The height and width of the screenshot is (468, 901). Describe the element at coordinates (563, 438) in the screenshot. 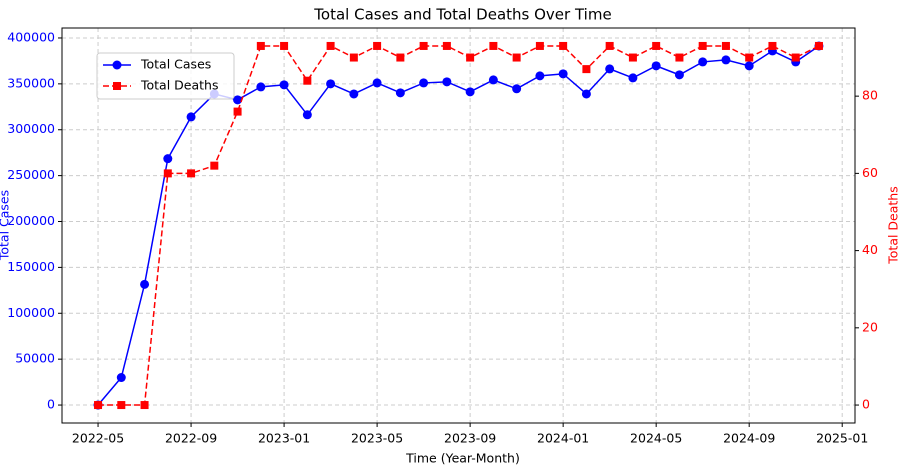

I see `x-tick-label: 2024-01` at that location.